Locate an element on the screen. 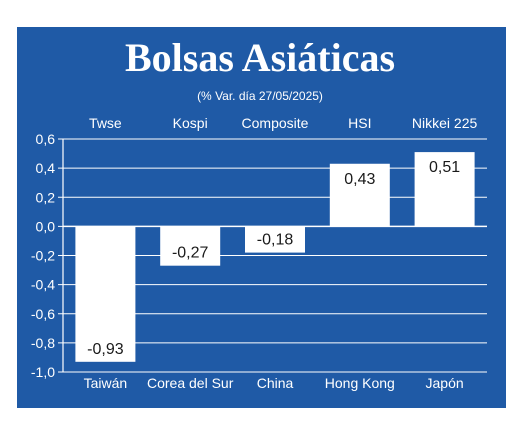 The image size is (520, 429). y-tick-label: 0,2 is located at coordinates (46, 197).